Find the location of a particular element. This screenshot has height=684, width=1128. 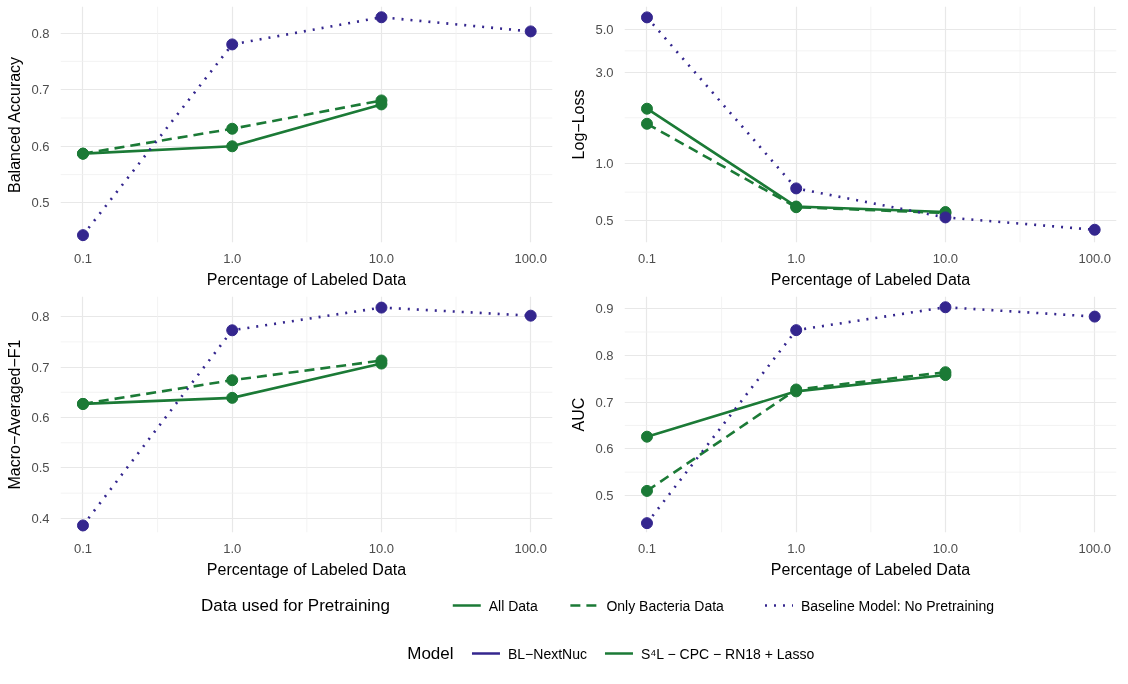

y-tick-label: 0.4 is located at coordinates (40, 518).